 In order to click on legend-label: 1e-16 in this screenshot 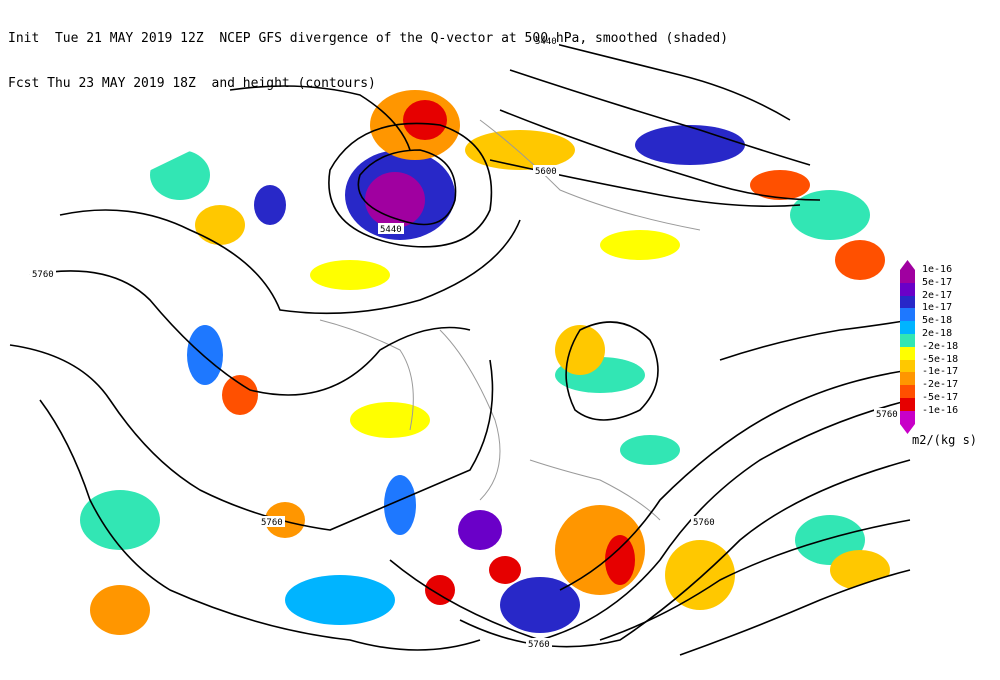, I will do `click(937, 269)`.